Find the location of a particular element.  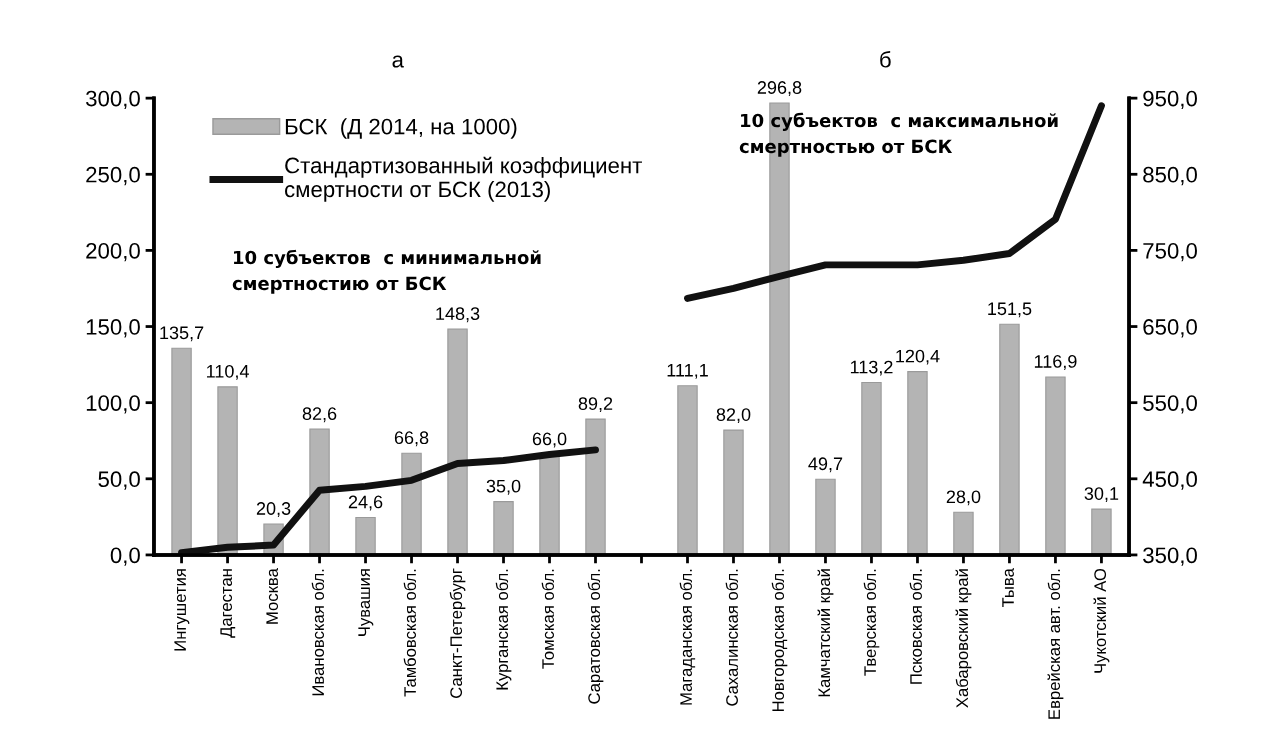

x-tick-label: Камчатский край is located at coordinates (825, 633).